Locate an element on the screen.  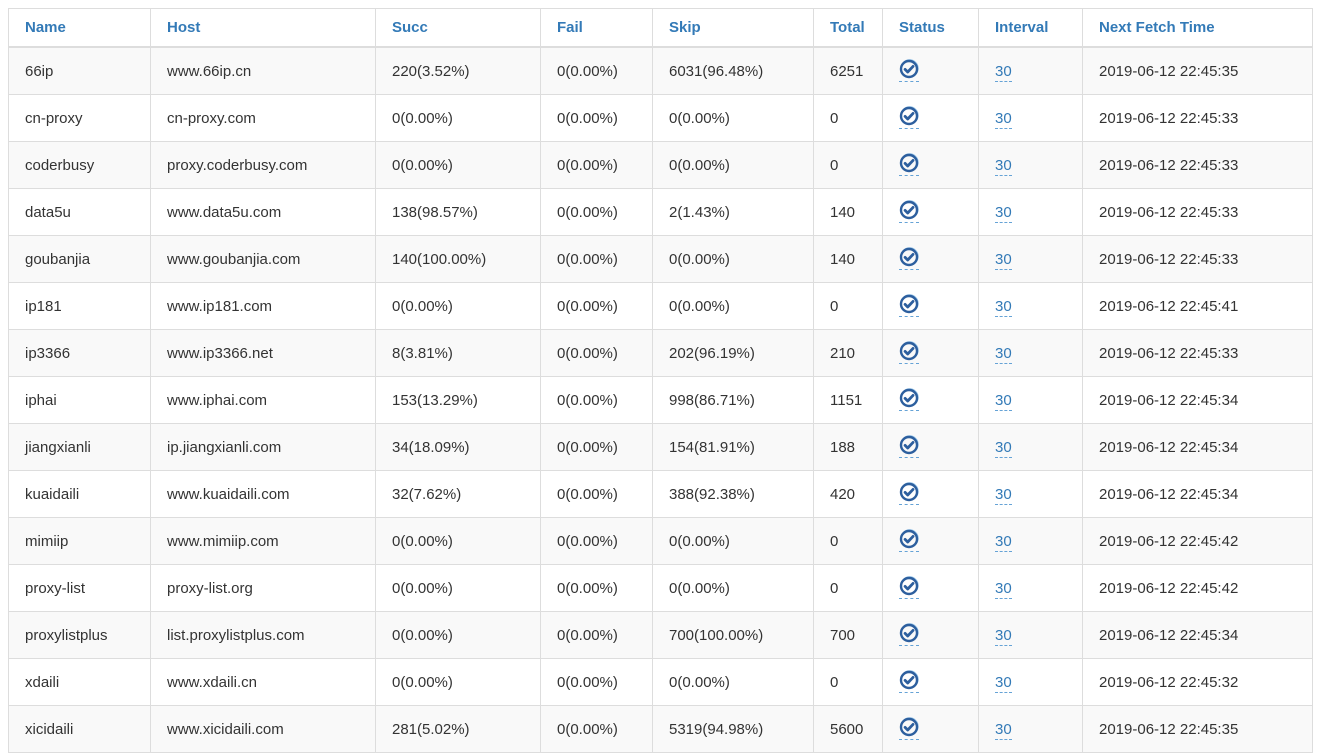
name-value: proxy-list is located at coordinates (55, 588).